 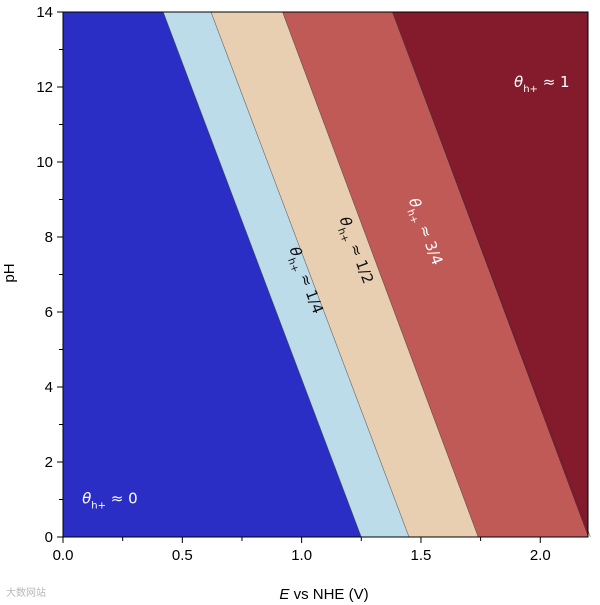 What do you see at coordinates (44, 162) in the screenshot?
I see `y-tick-label: 10` at bounding box center [44, 162].